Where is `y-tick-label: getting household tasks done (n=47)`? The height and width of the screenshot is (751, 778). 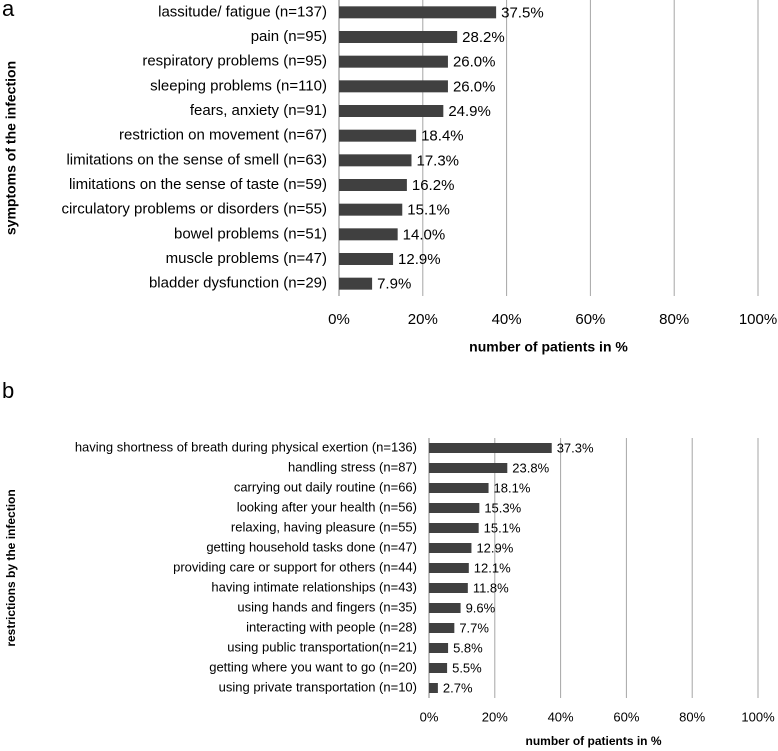
y-tick-label: getting household tasks done (n=47) is located at coordinates (311, 546).